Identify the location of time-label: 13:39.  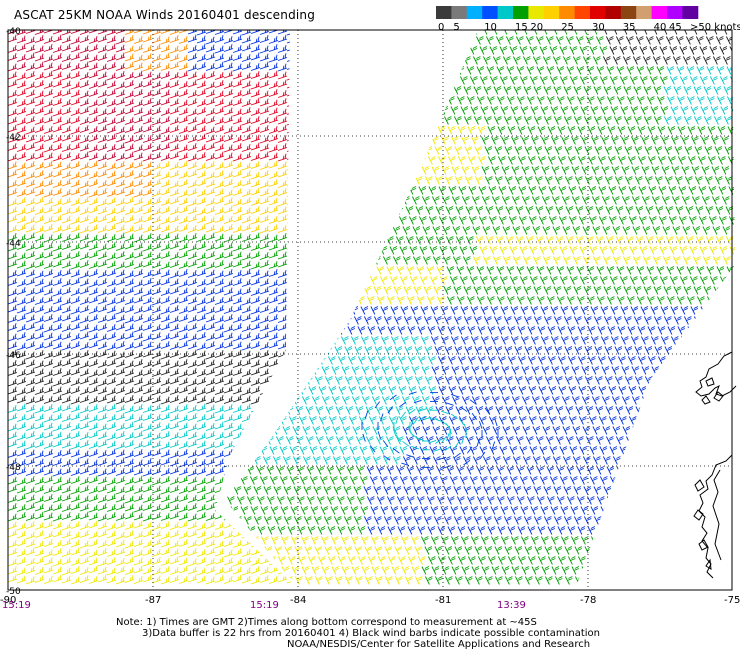
(511, 605).